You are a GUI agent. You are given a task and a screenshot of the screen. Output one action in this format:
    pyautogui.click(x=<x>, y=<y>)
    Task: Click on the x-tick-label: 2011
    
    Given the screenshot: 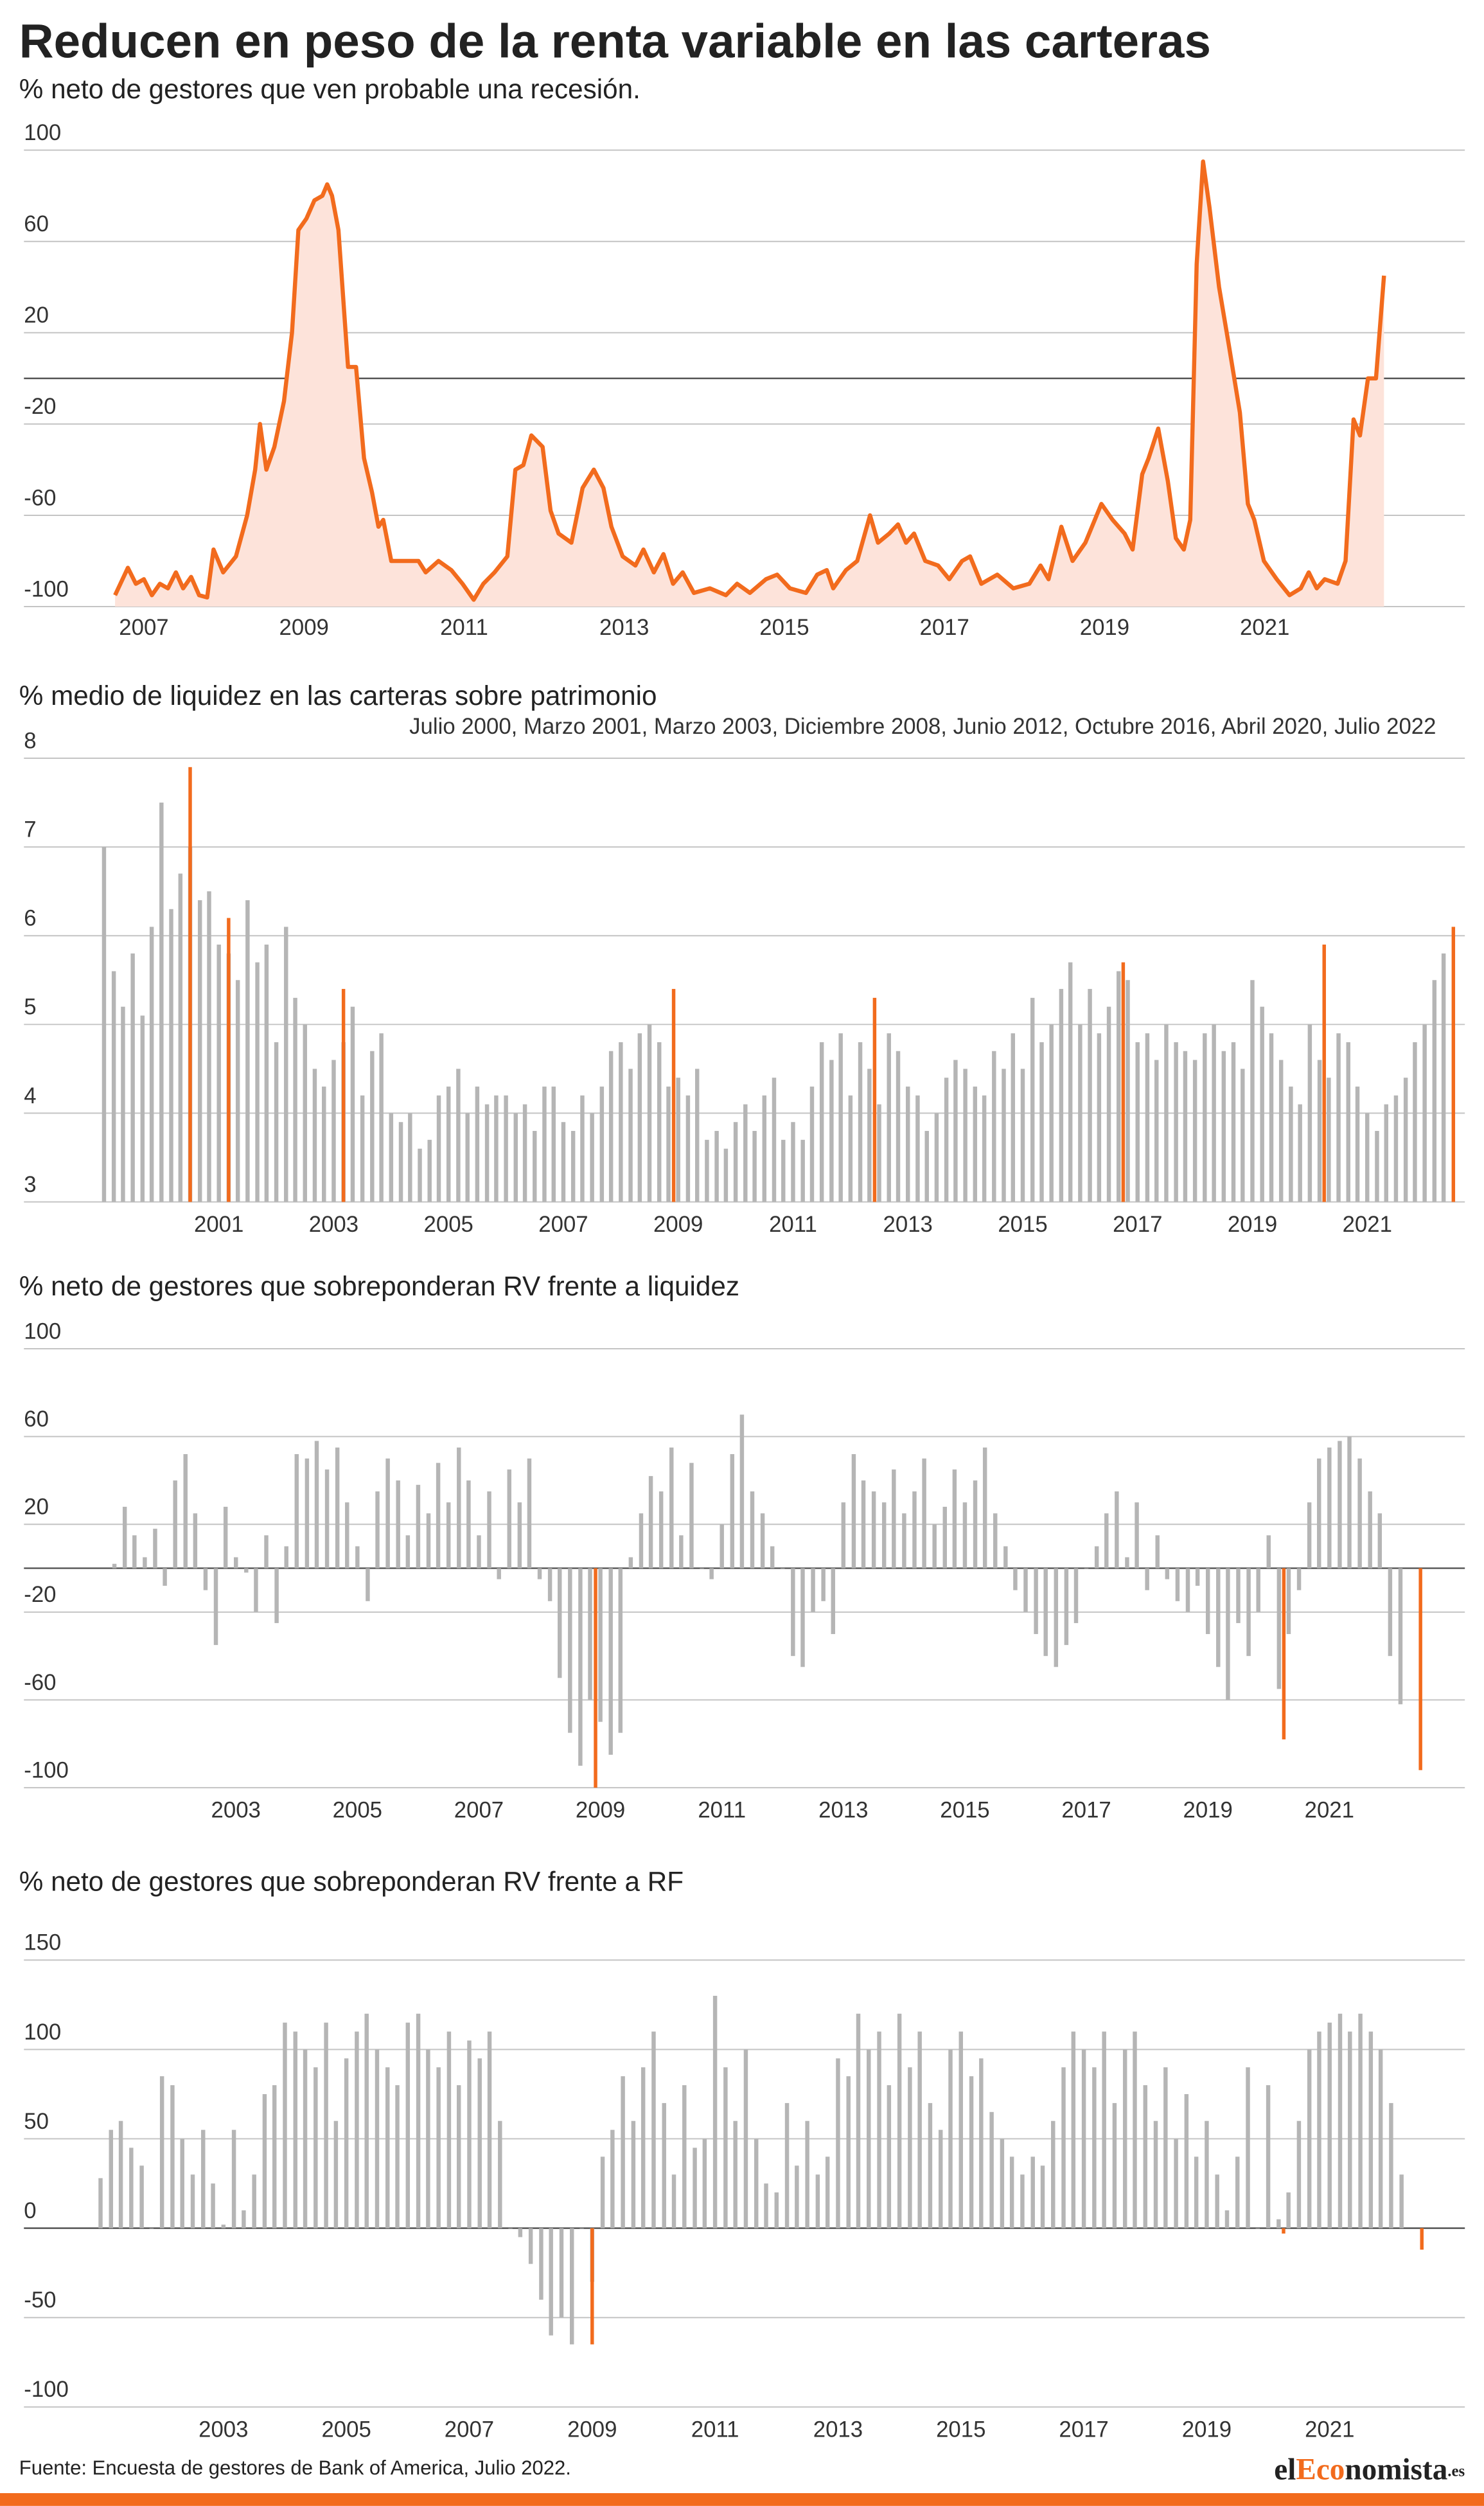 What is the action you would take?
    pyautogui.click(x=464, y=628)
    